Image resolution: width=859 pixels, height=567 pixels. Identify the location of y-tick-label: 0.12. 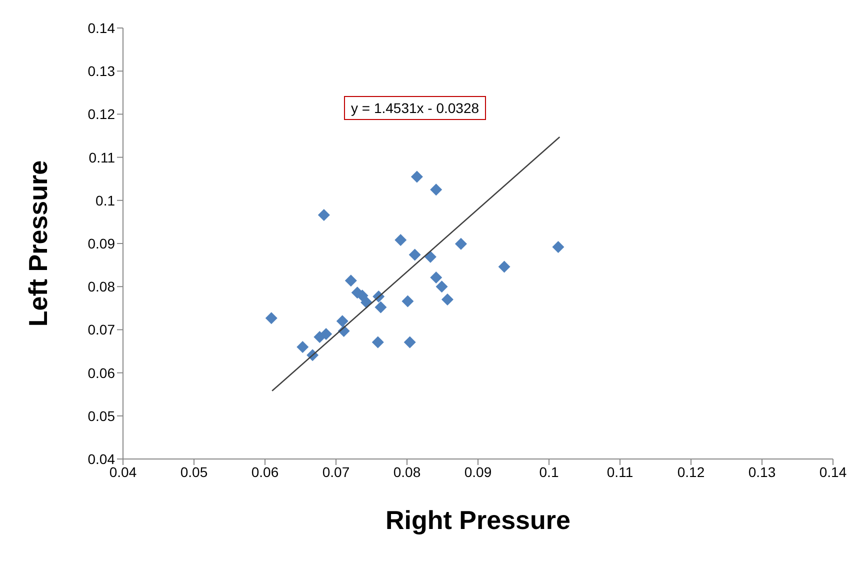
(102, 114).